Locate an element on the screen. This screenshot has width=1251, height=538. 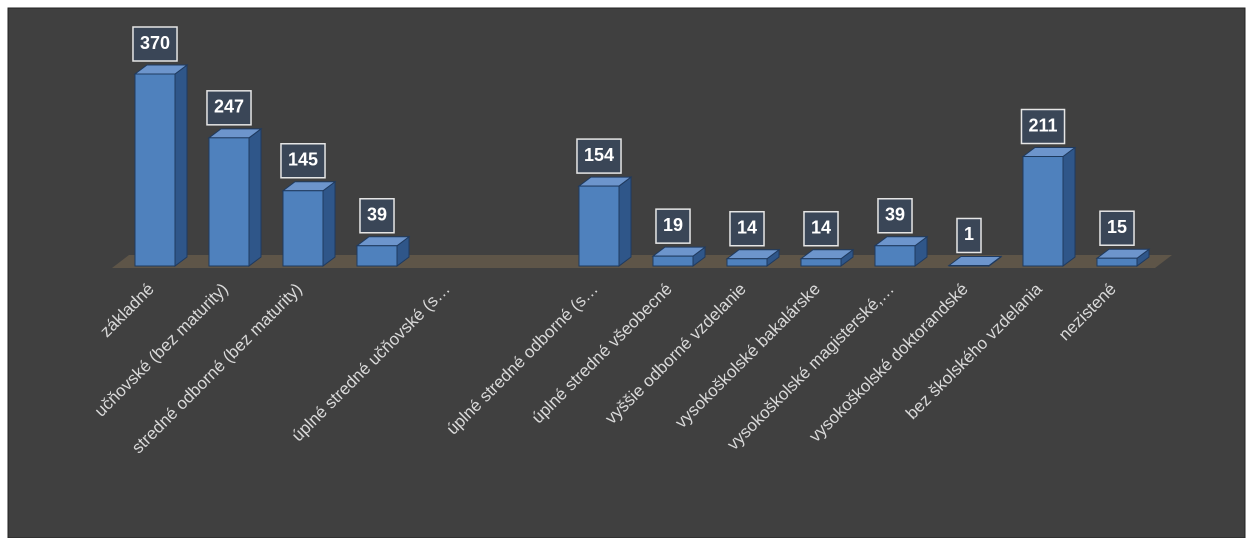
value-label: 145 is located at coordinates (303, 160).